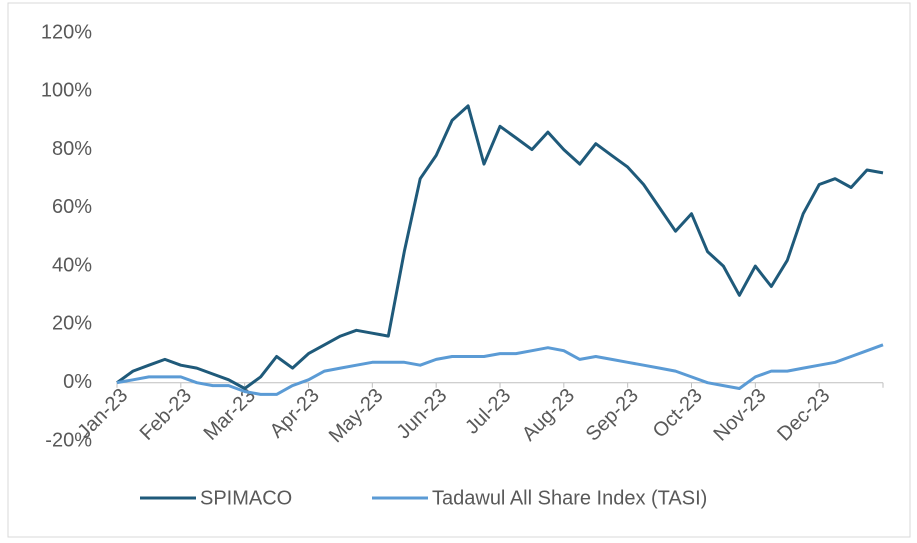  What do you see at coordinates (66, 32) in the screenshot?
I see `y-tick-label: 120%` at bounding box center [66, 32].